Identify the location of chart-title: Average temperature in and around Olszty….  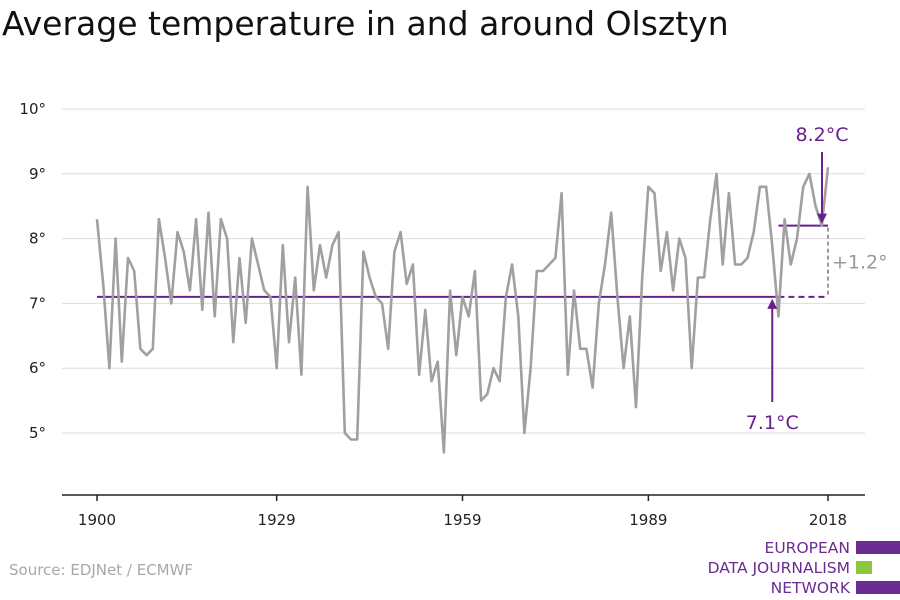
(365, 23).